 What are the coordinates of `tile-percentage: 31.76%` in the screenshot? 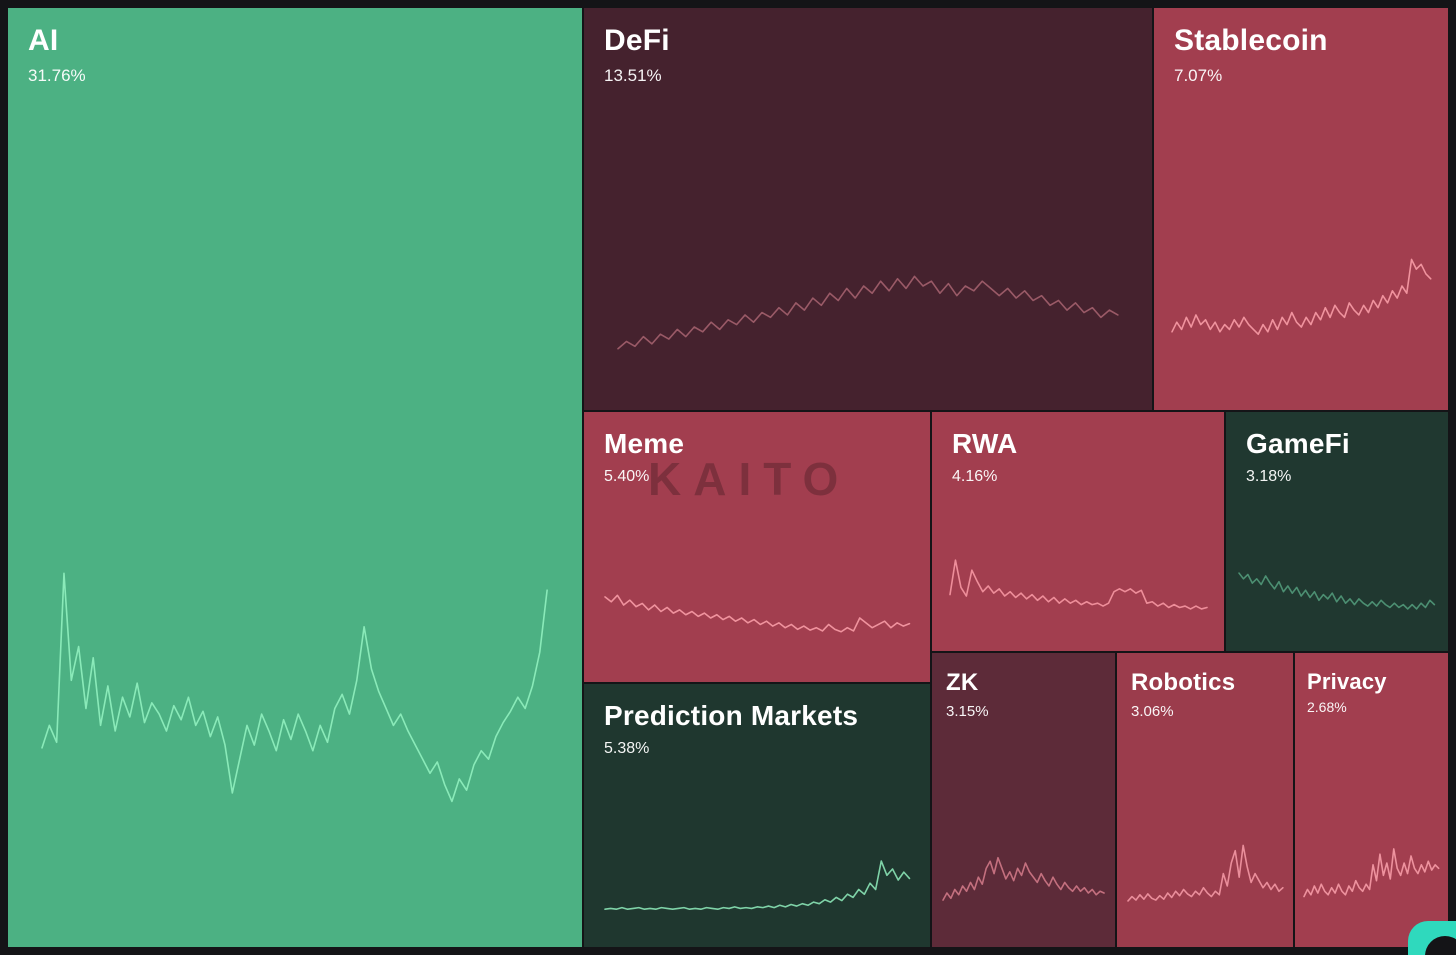 It's located at (57, 75).